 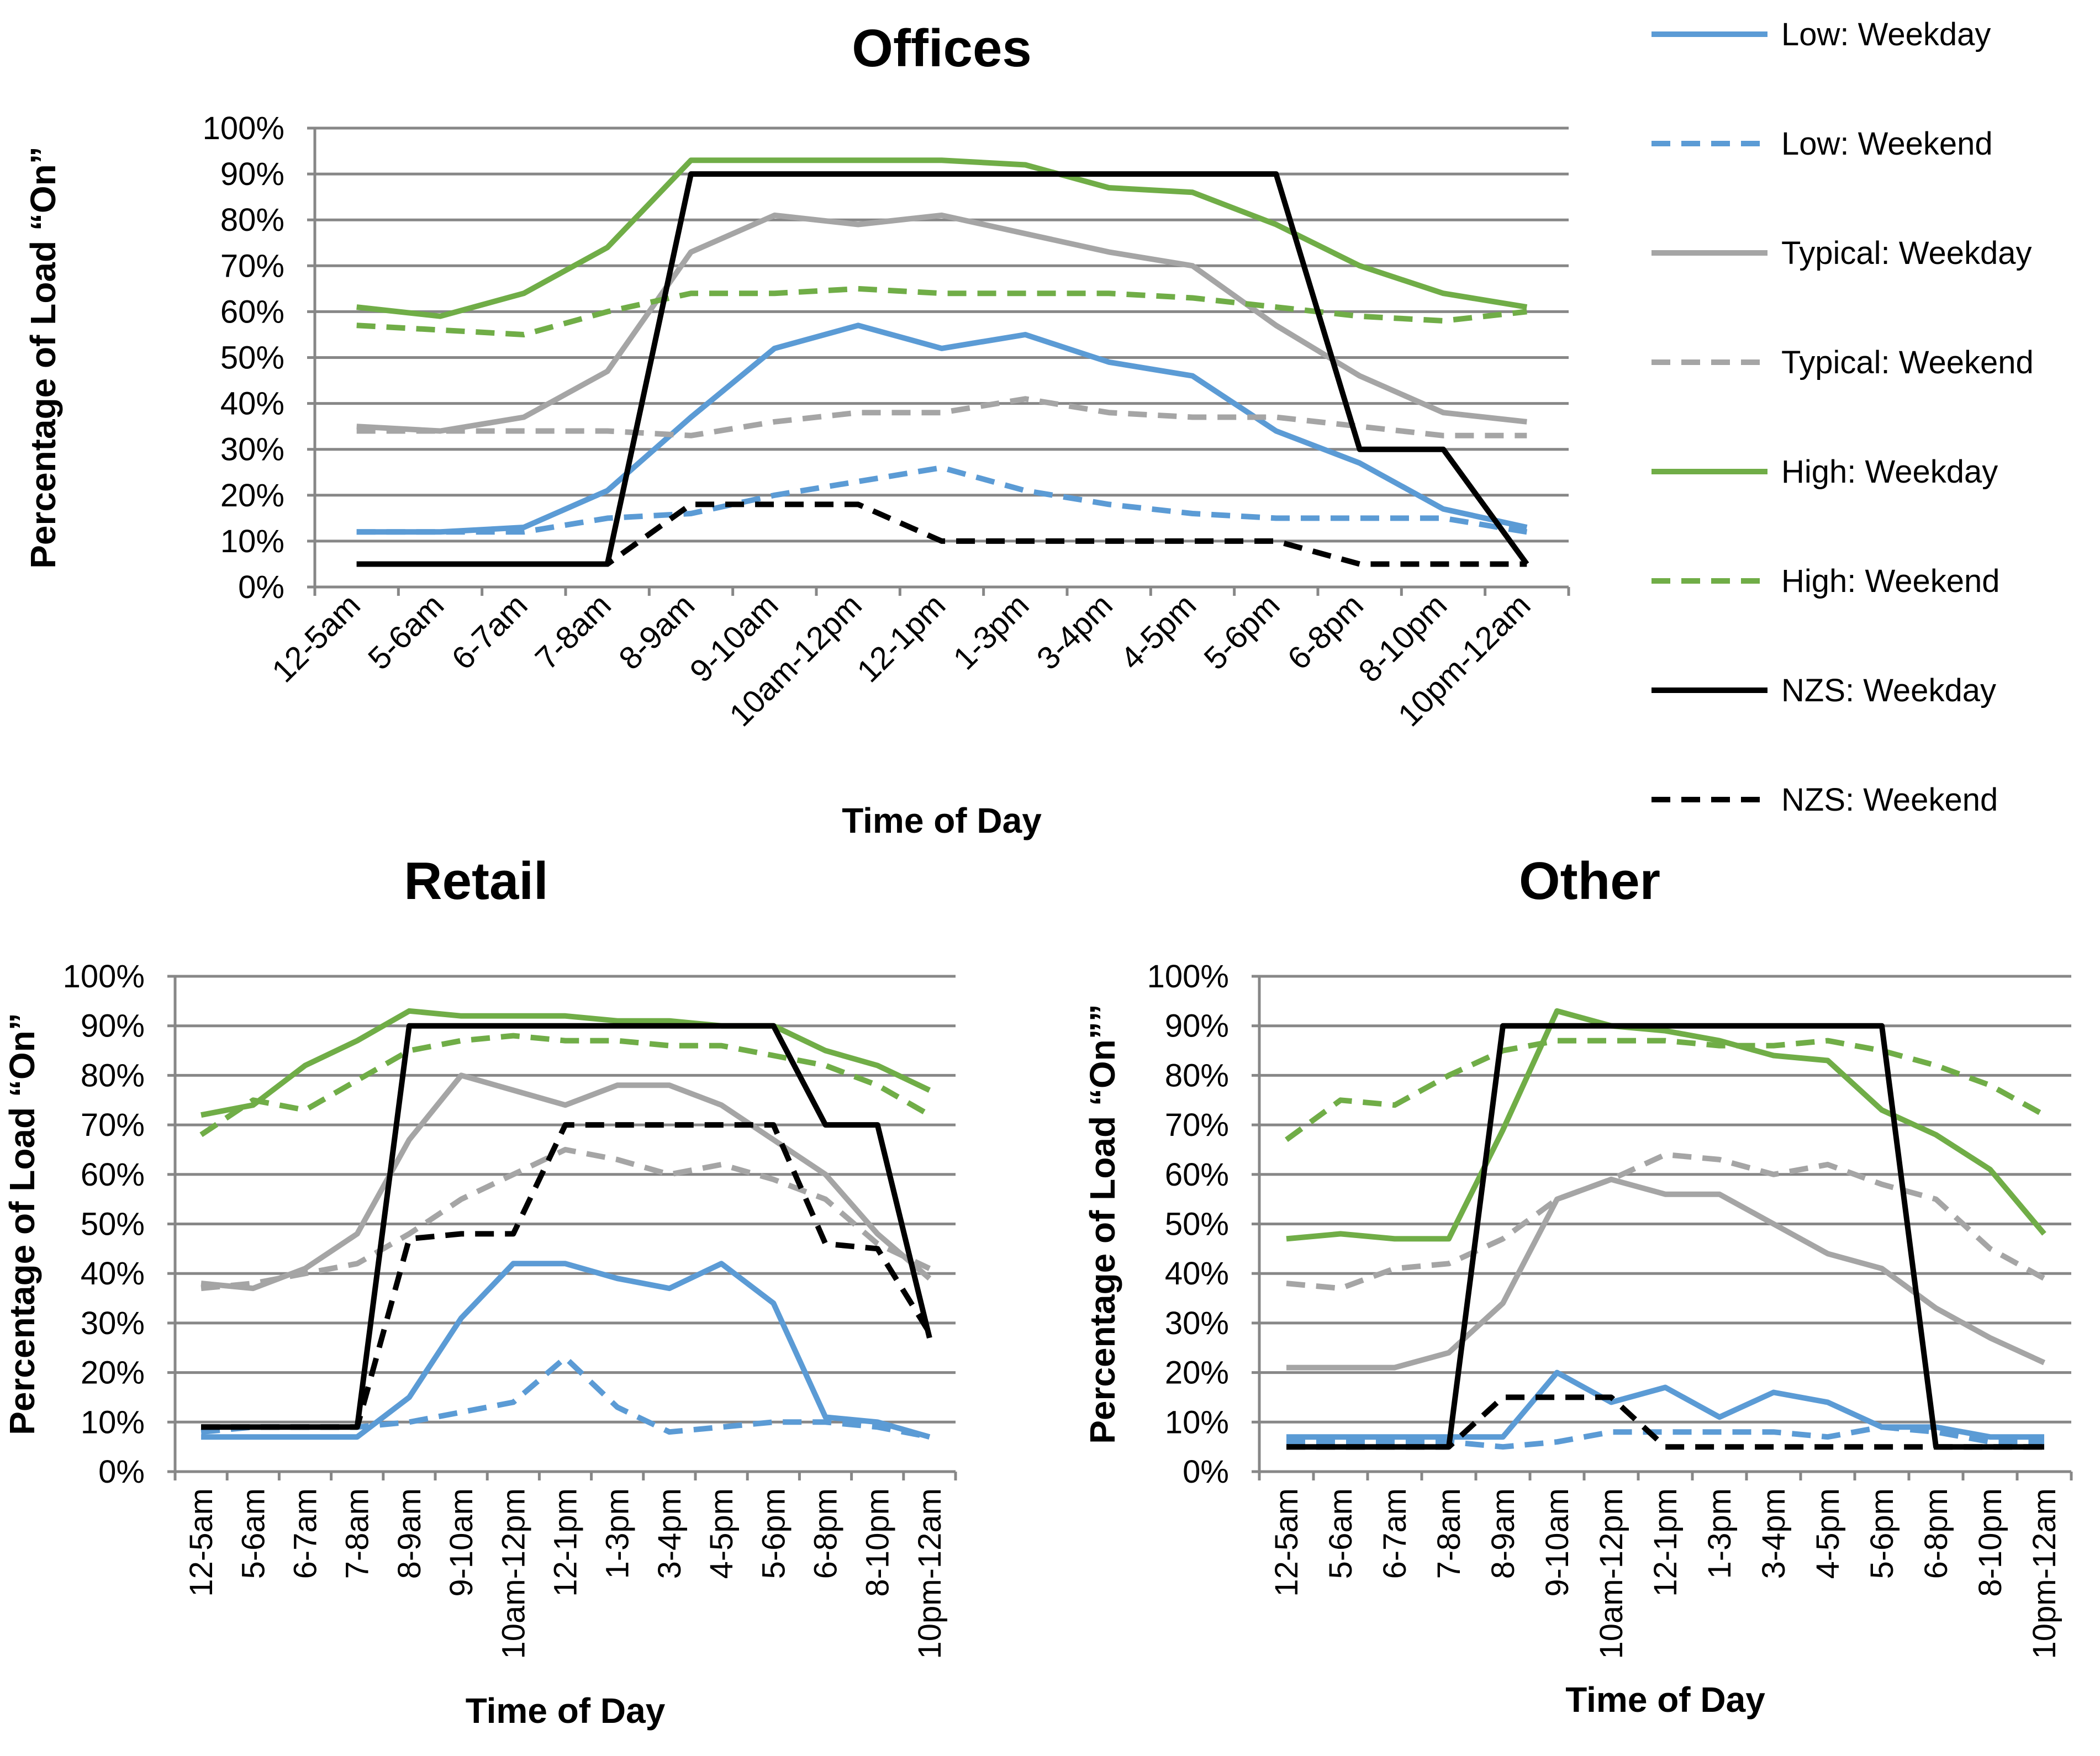 I want to click on other-y-tick-label: 100%, so click(x=1188, y=977).